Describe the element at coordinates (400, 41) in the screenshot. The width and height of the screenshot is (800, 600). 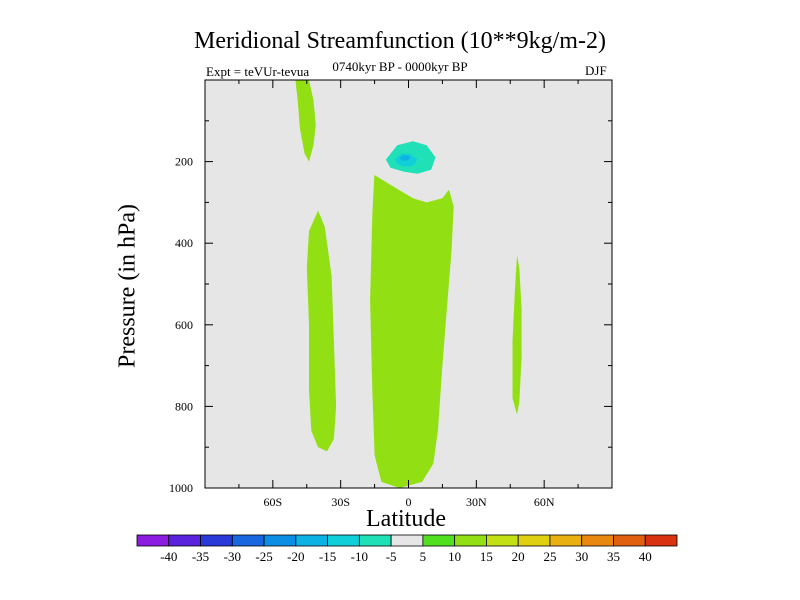
I see `chart-title: Meridional Streamfunction (10**9kg/m-2)` at that location.